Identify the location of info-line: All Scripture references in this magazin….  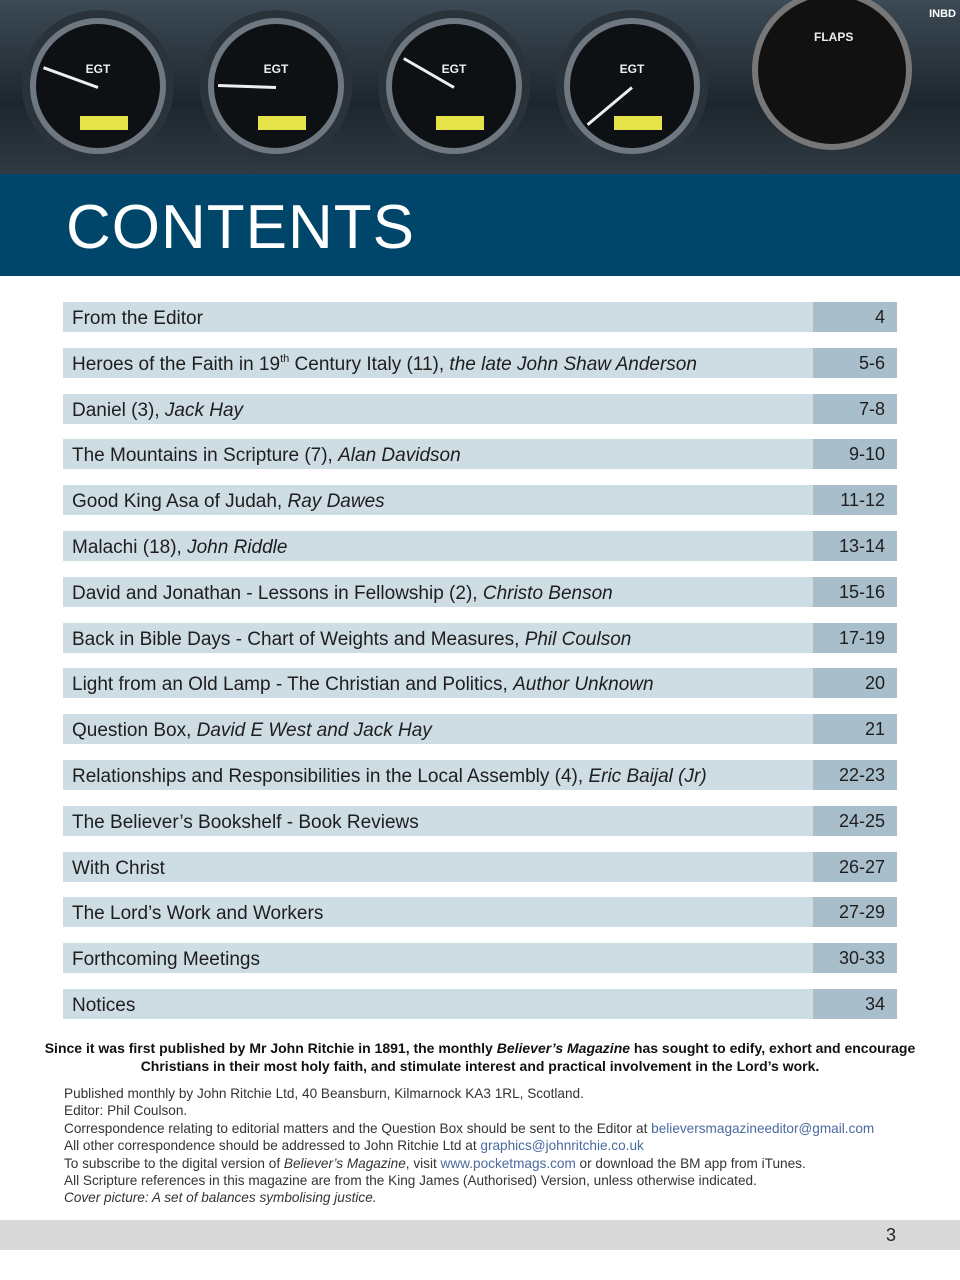
(469, 1180).